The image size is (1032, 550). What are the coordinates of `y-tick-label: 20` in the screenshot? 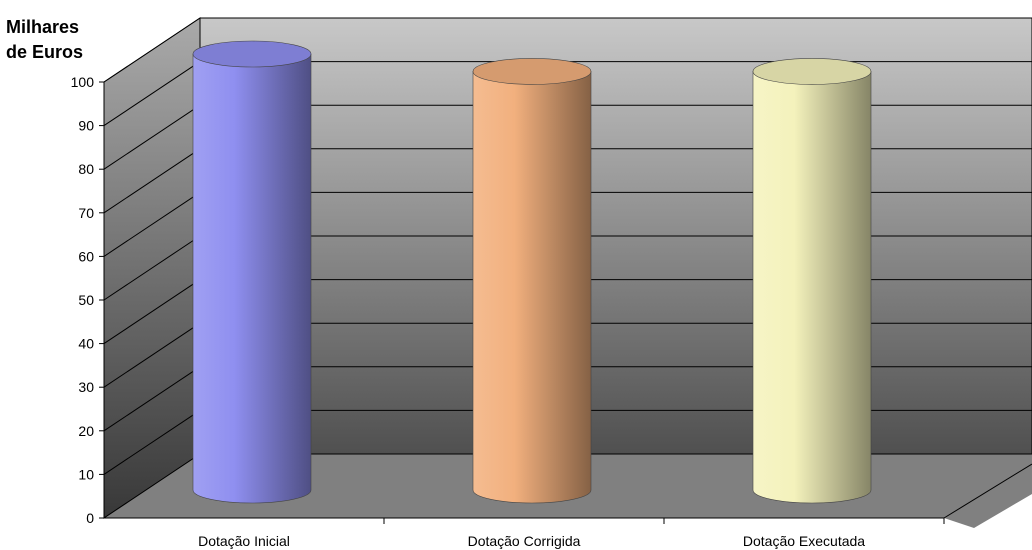 It's located at (86, 431).